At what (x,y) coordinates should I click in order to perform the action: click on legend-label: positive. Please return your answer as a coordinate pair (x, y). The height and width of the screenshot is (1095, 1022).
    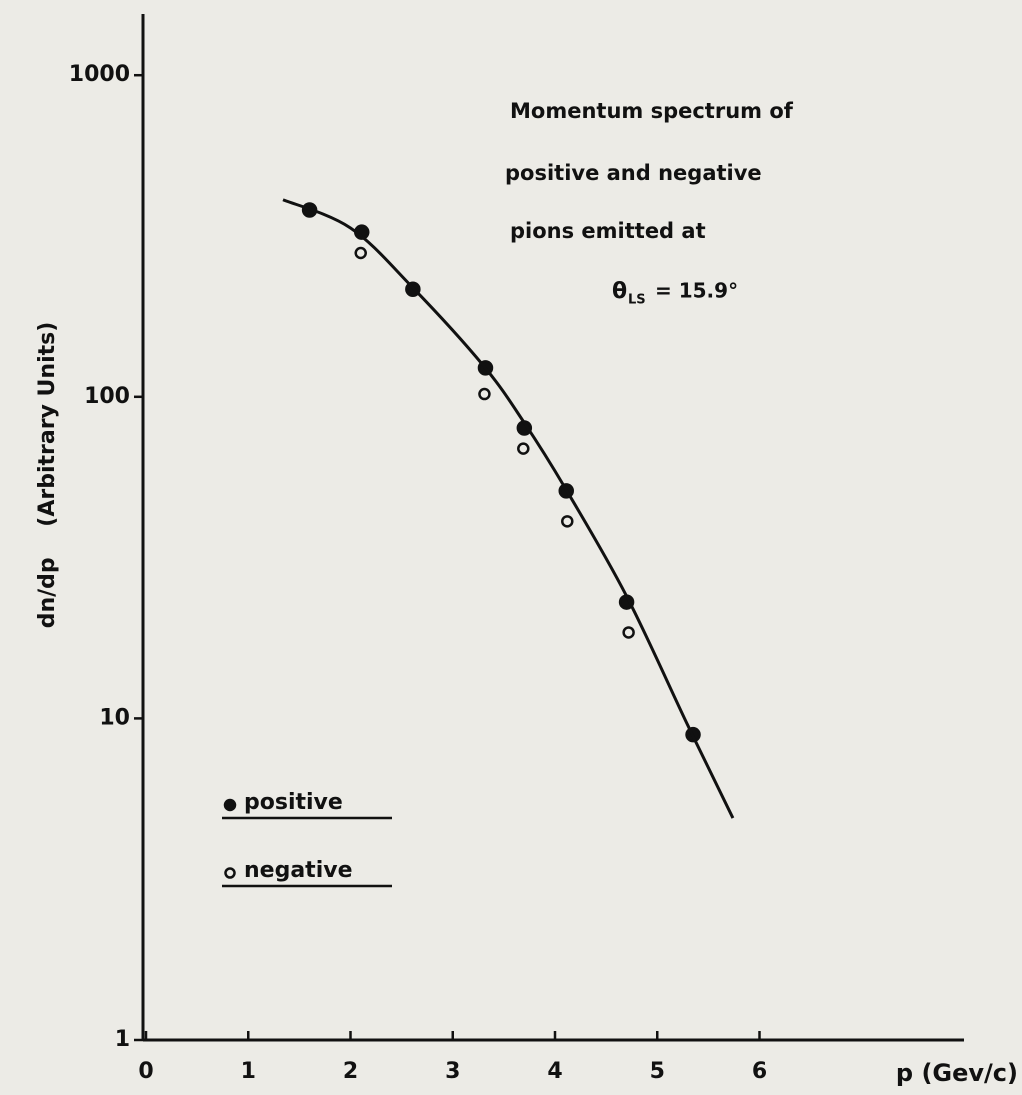
    Looking at the image, I should click on (293, 802).